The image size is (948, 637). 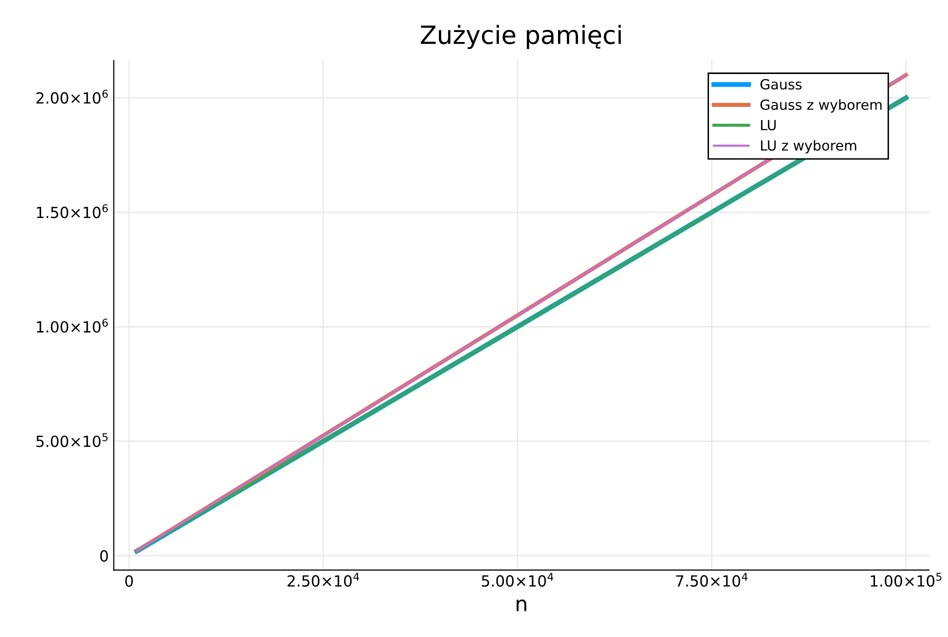 I want to click on legend-label: Gauss z wyborem, so click(x=821, y=106).